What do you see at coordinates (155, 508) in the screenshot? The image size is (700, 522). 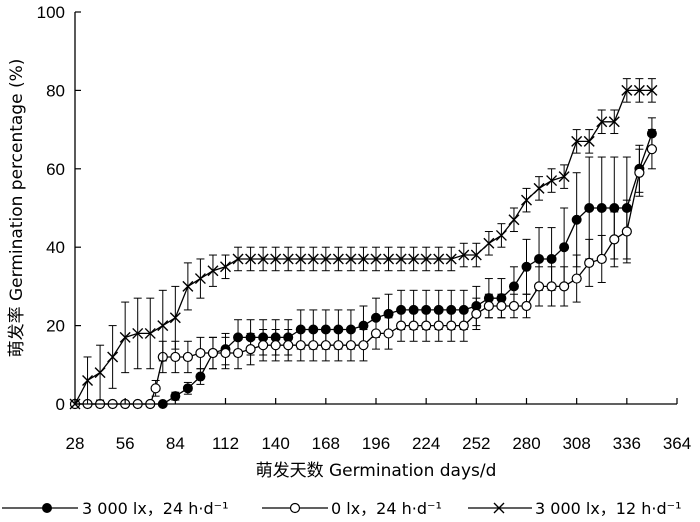 I see `legend-label: 3 000 lx，24 h·d⁻¹` at bounding box center [155, 508].